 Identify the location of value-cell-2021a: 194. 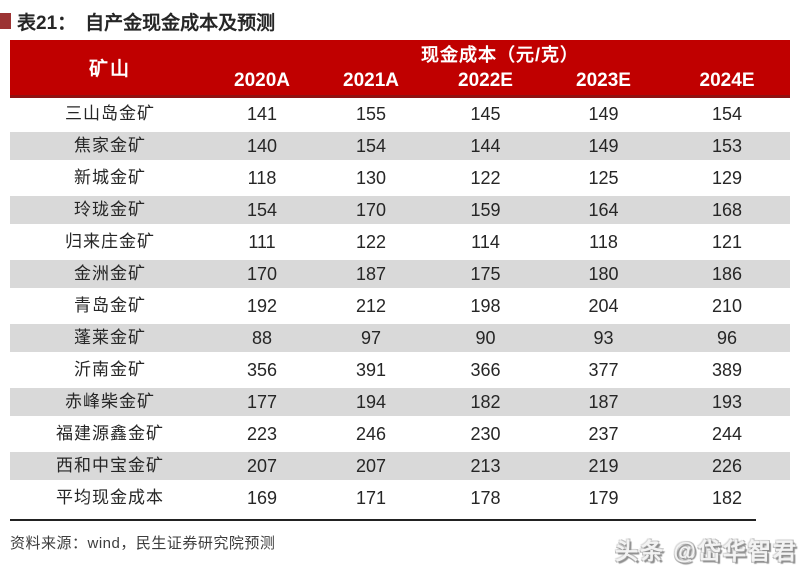
(371, 402).